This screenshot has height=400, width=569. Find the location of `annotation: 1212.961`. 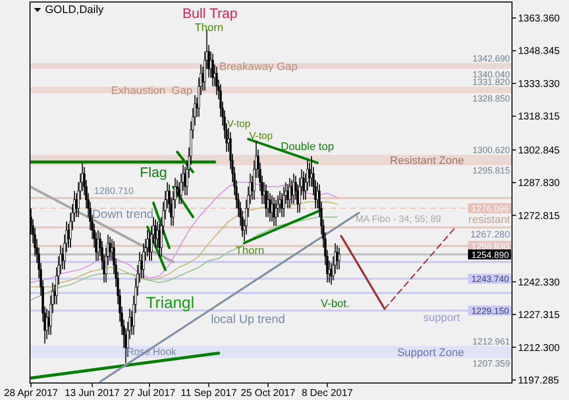

annotation: 1212.961 is located at coordinates (491, 341).